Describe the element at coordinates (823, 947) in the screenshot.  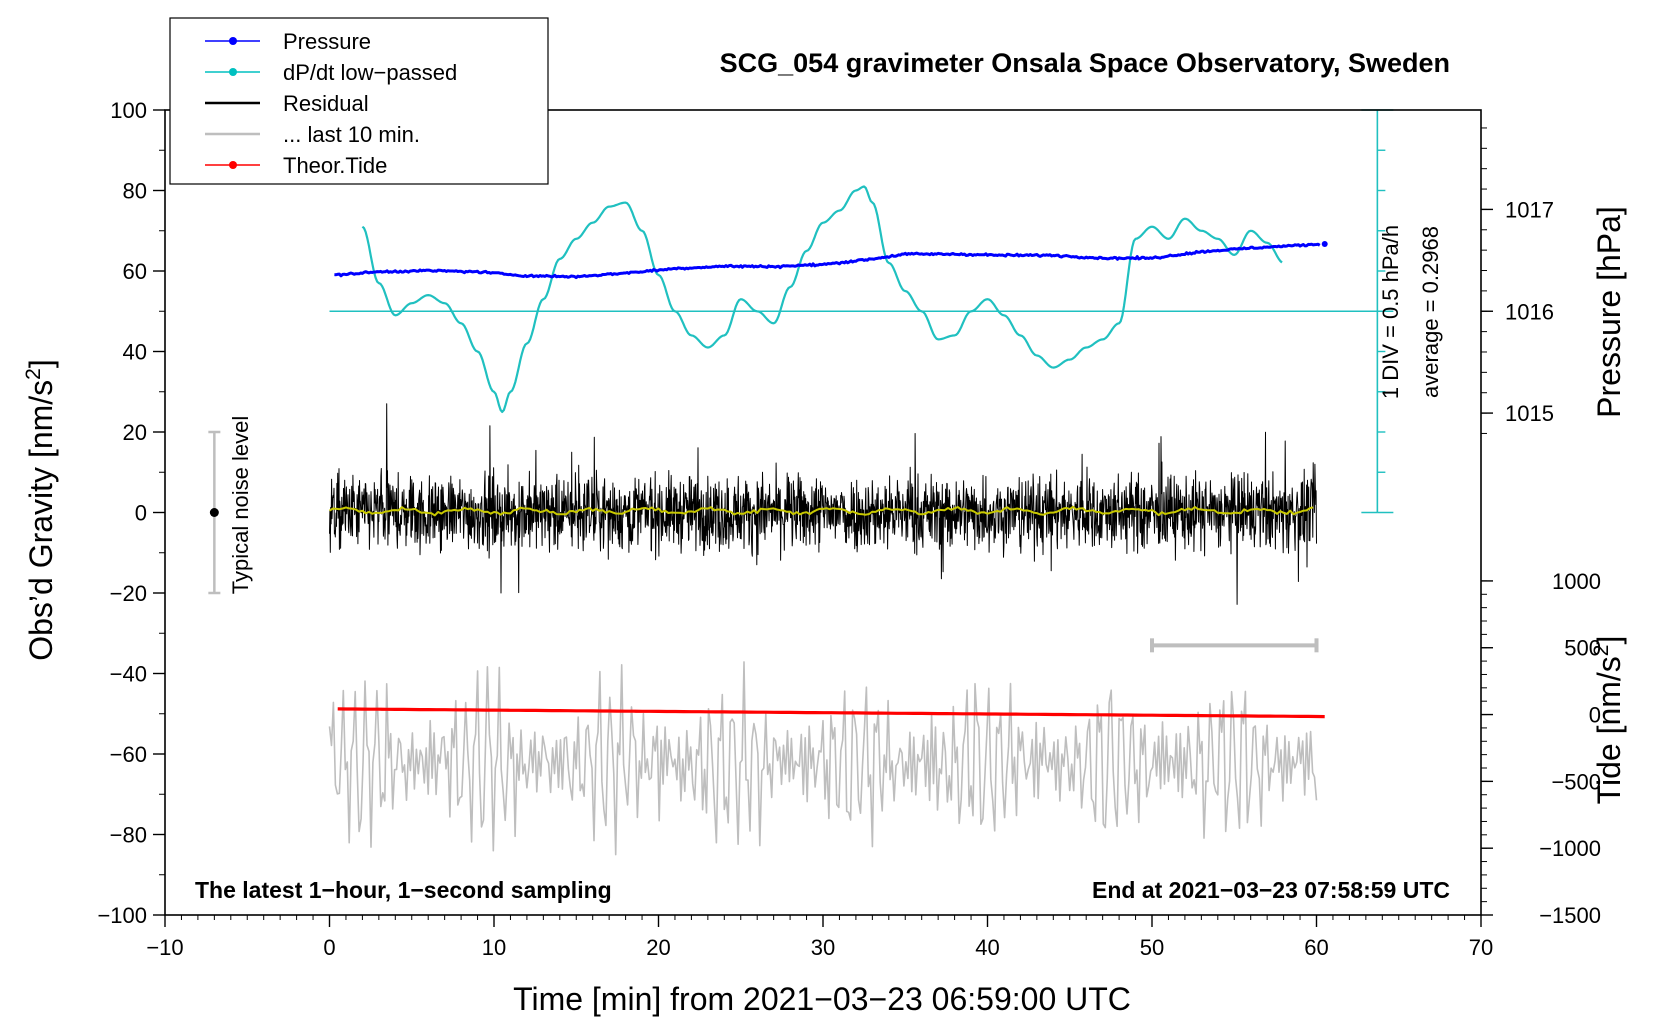
I see `x-tick-label: 30` at that location.